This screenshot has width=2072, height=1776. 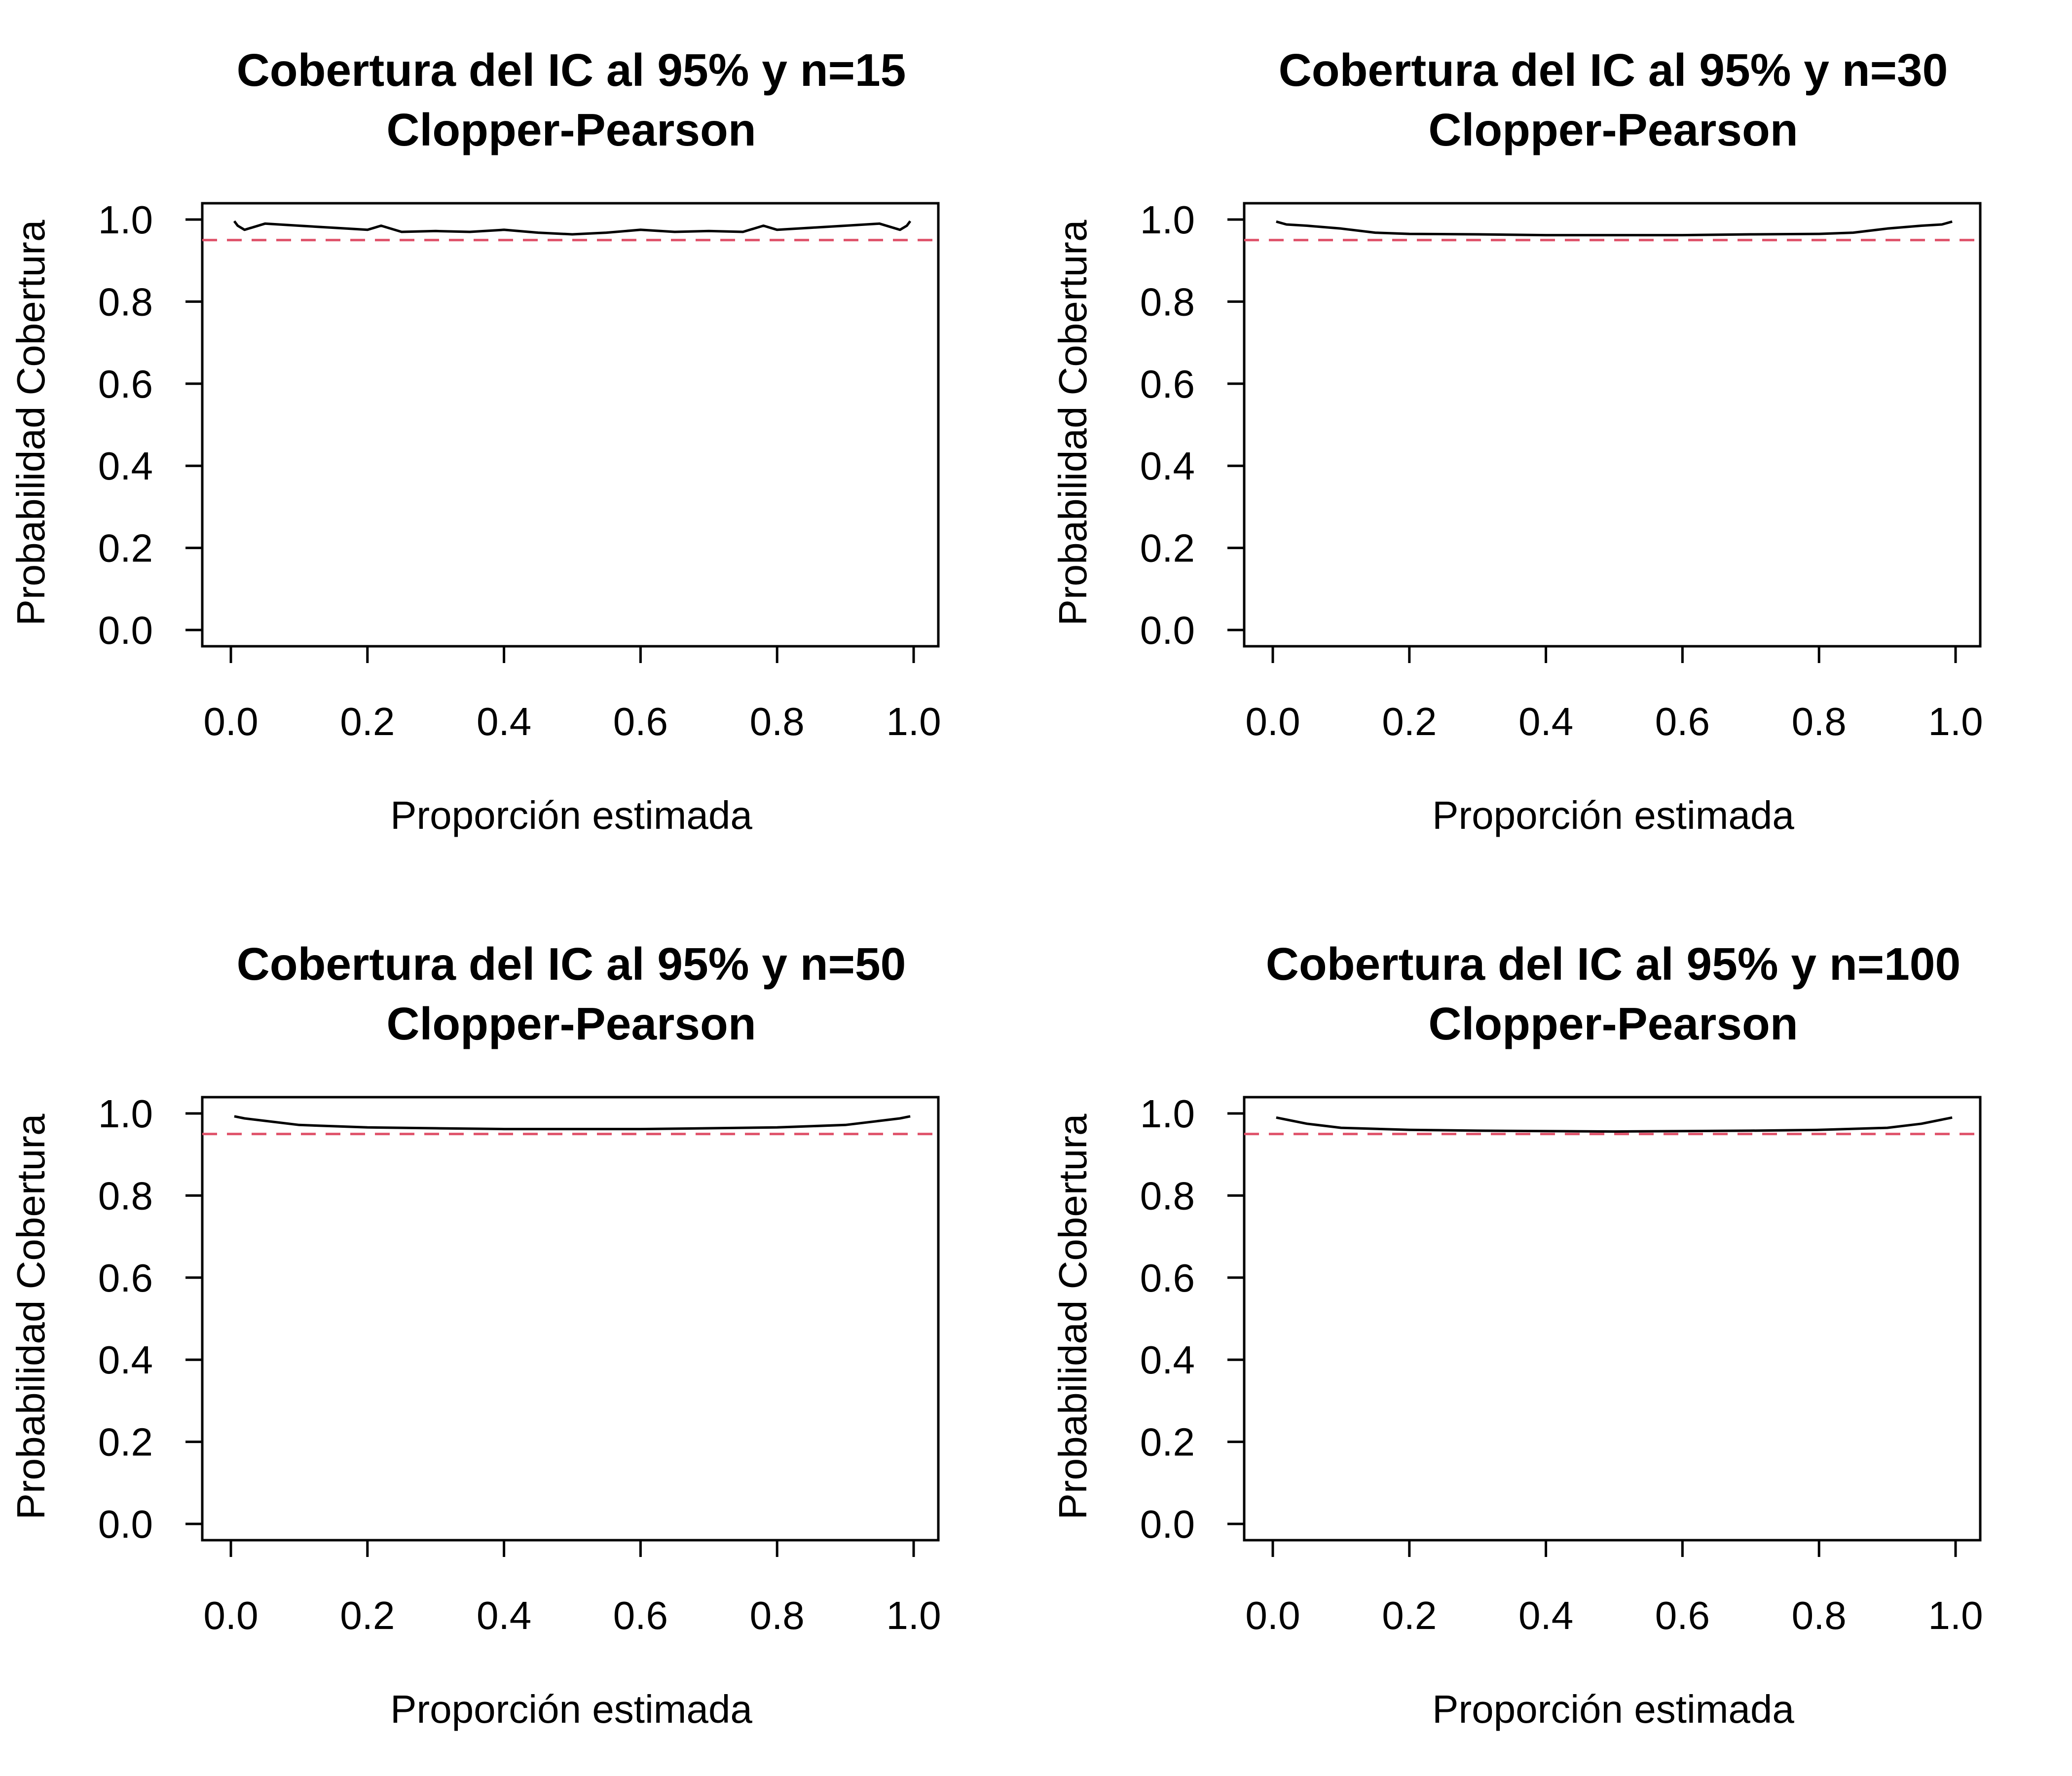 I want to click on chart-title: Cobertura del IC al 95% y n=15, so click(x=572, y=70).